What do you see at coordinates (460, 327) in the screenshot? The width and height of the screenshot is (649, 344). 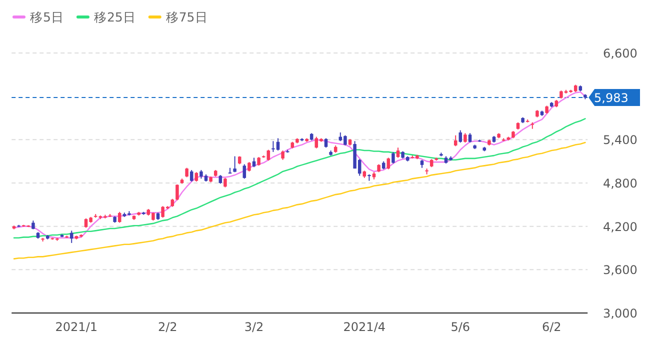 I see `x-tick-label: 5/6` at bounding box center [460, 327].